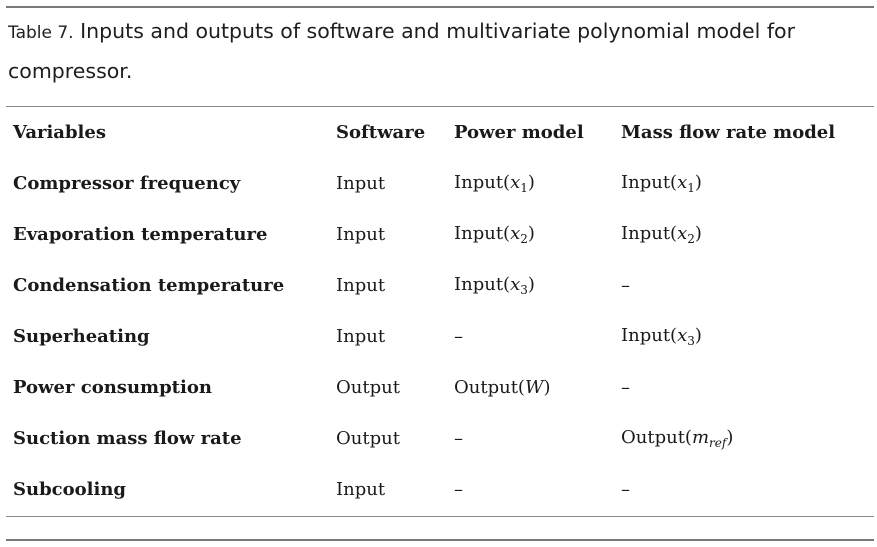 The width and height of the screenshot is (877, 547). I want to click on variable-cell: Superheating, so click(81, 336).